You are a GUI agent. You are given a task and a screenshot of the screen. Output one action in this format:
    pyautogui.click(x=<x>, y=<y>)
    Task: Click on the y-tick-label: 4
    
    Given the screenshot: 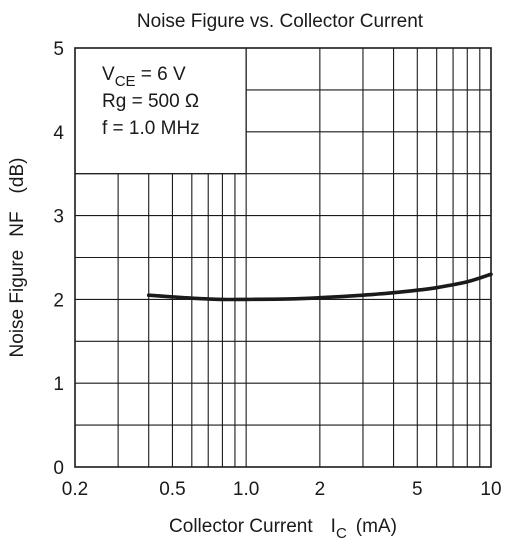 What is the action you would take?
    pyautogui.click(x=58, y=133)
    